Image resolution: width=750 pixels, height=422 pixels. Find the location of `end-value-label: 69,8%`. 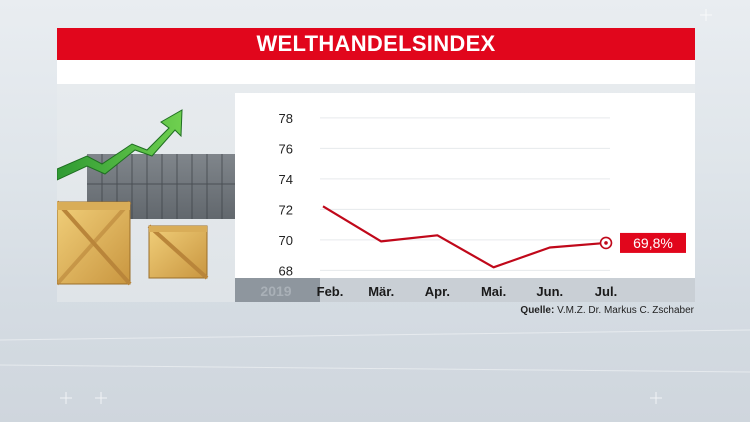

end-value-label: 69,8% is located at coordinates (642, 242).